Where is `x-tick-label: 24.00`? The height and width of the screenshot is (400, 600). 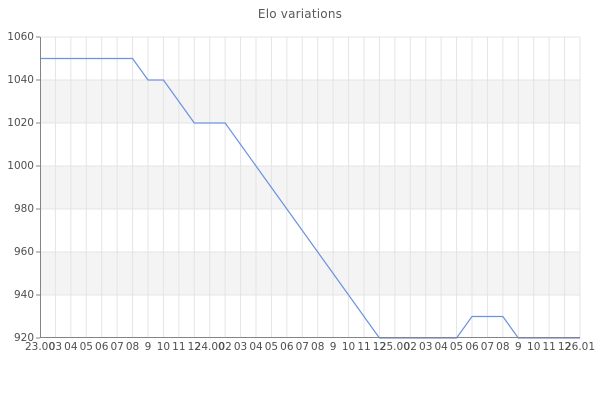
x-tick-label: 24.00 is located at coordinates (209, 347).